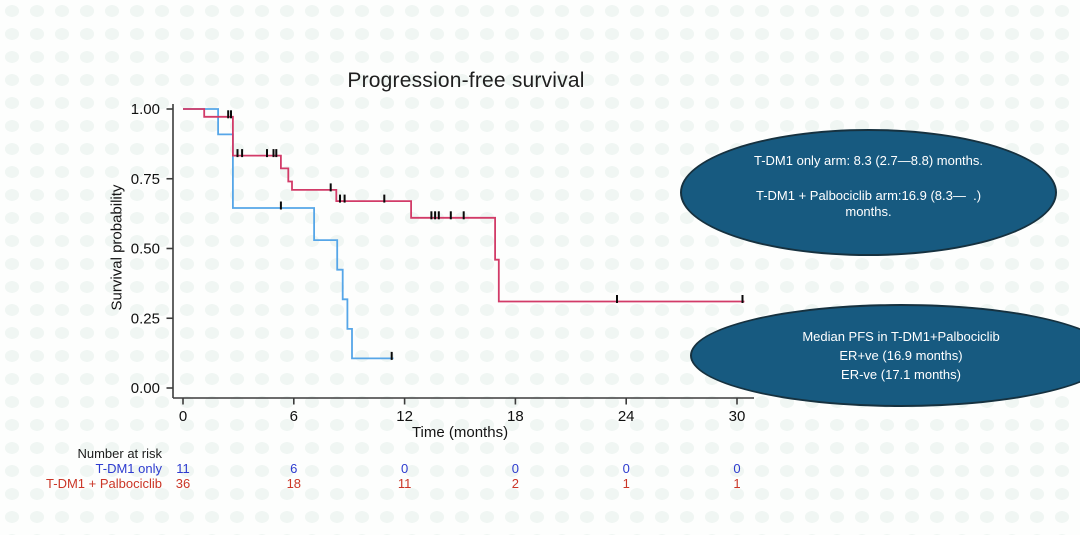  What do you see at coordinates (540, 483) in the screenshot?
I see `risk-table-row: T-DM1 + Palbociclib 36 18 11 2 1 1` at bounding box center [540, 483].